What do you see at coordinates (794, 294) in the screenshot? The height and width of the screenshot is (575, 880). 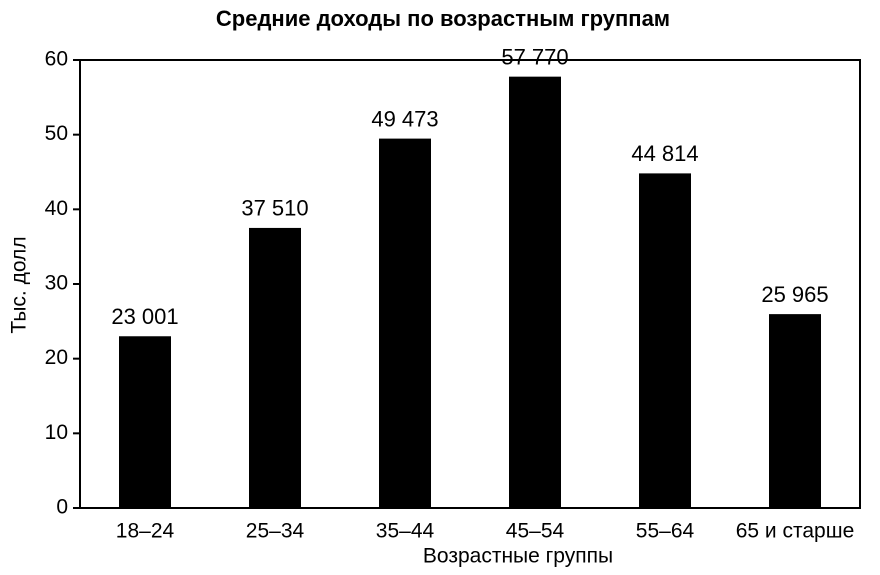 I see `value-label: 25 965` at bounding box center [794, 294].